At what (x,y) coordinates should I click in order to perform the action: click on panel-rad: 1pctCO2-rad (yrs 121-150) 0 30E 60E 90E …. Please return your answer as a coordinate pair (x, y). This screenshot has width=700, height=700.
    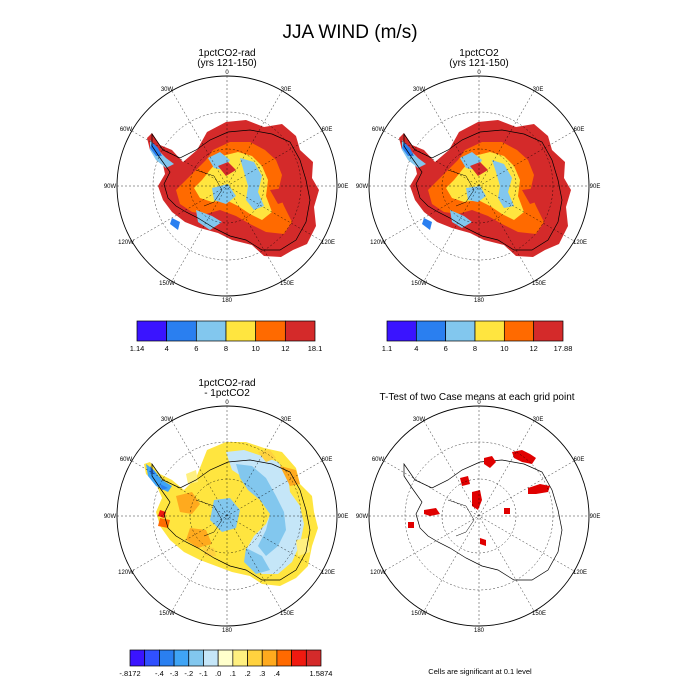
    Looking at the image, I should click on (226, 176).